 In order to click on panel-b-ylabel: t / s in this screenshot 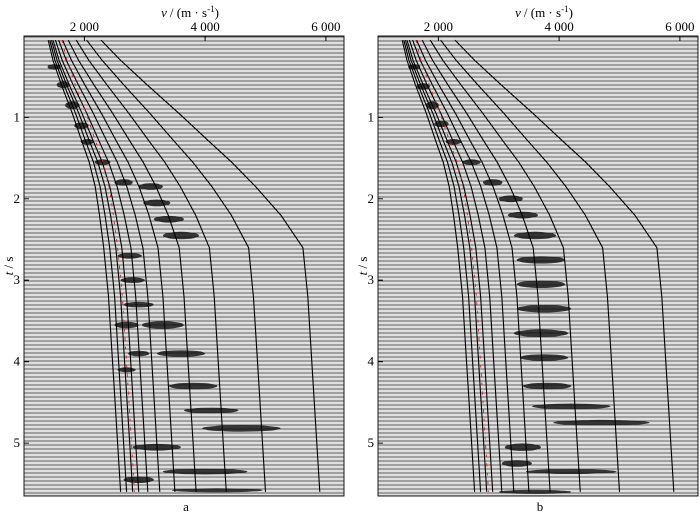, I will do `click(362, 266)`.